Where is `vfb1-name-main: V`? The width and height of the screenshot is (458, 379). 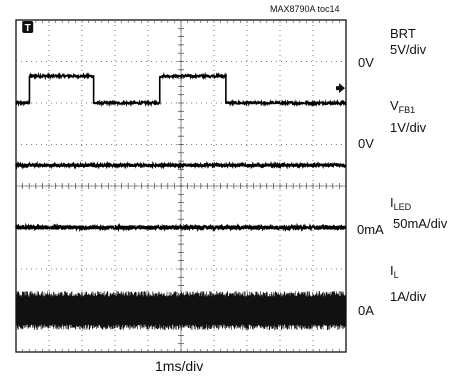
vfb1-name-main: V is located at coordinates (394, 105).